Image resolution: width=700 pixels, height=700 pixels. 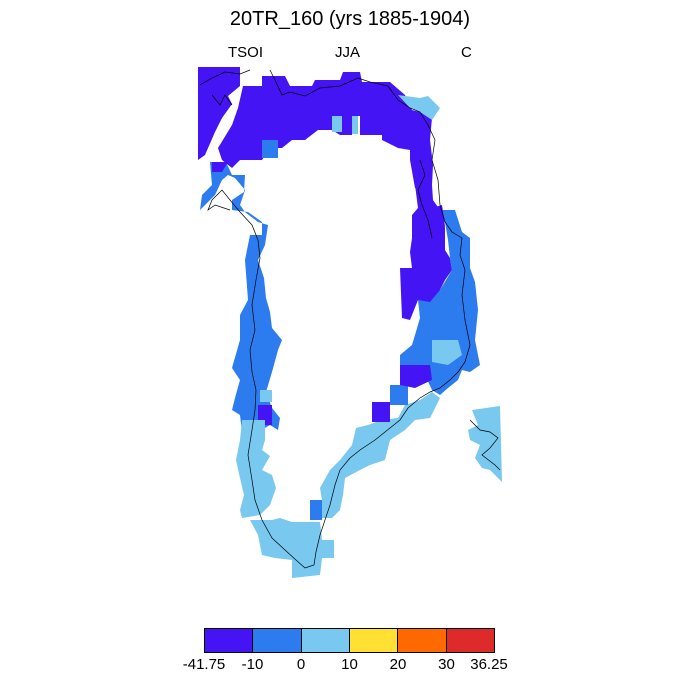 I want to click on region-west-patch-light, so click(x=266, y=396).